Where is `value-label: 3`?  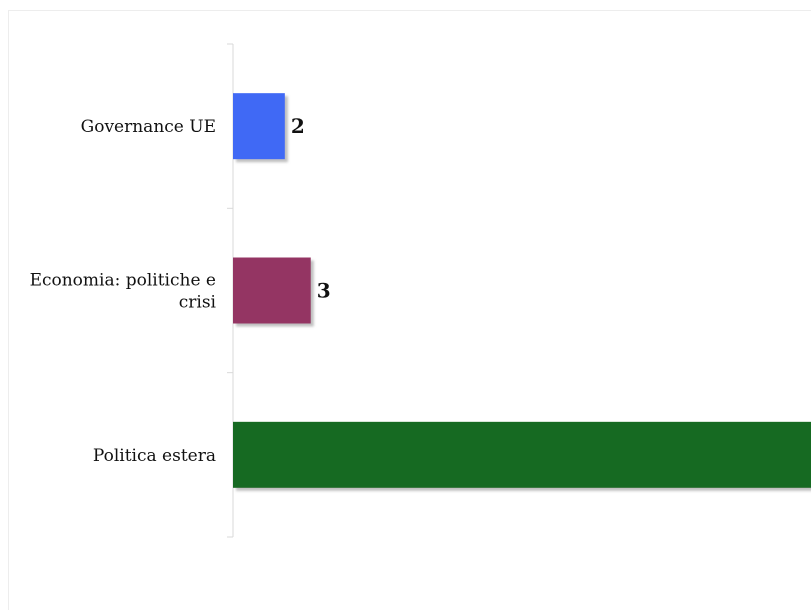 value-label: 3 is located at coordinates (324, 291).